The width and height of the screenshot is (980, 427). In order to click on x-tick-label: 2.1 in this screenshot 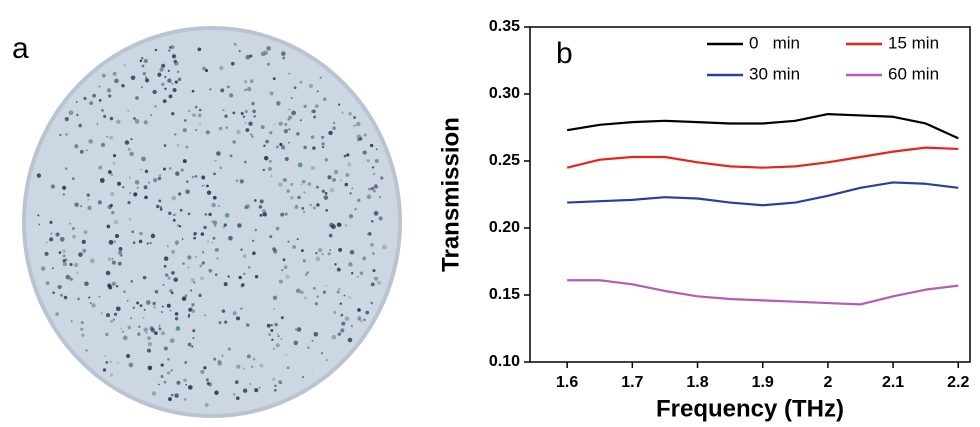, I will do `click(893, 382)`.